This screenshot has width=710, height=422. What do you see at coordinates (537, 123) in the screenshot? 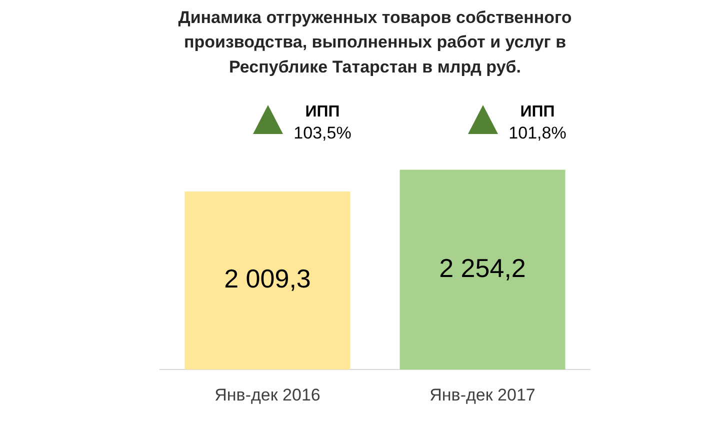
I see `text: ИПП 101,8%` at bounding box center [537, 123].